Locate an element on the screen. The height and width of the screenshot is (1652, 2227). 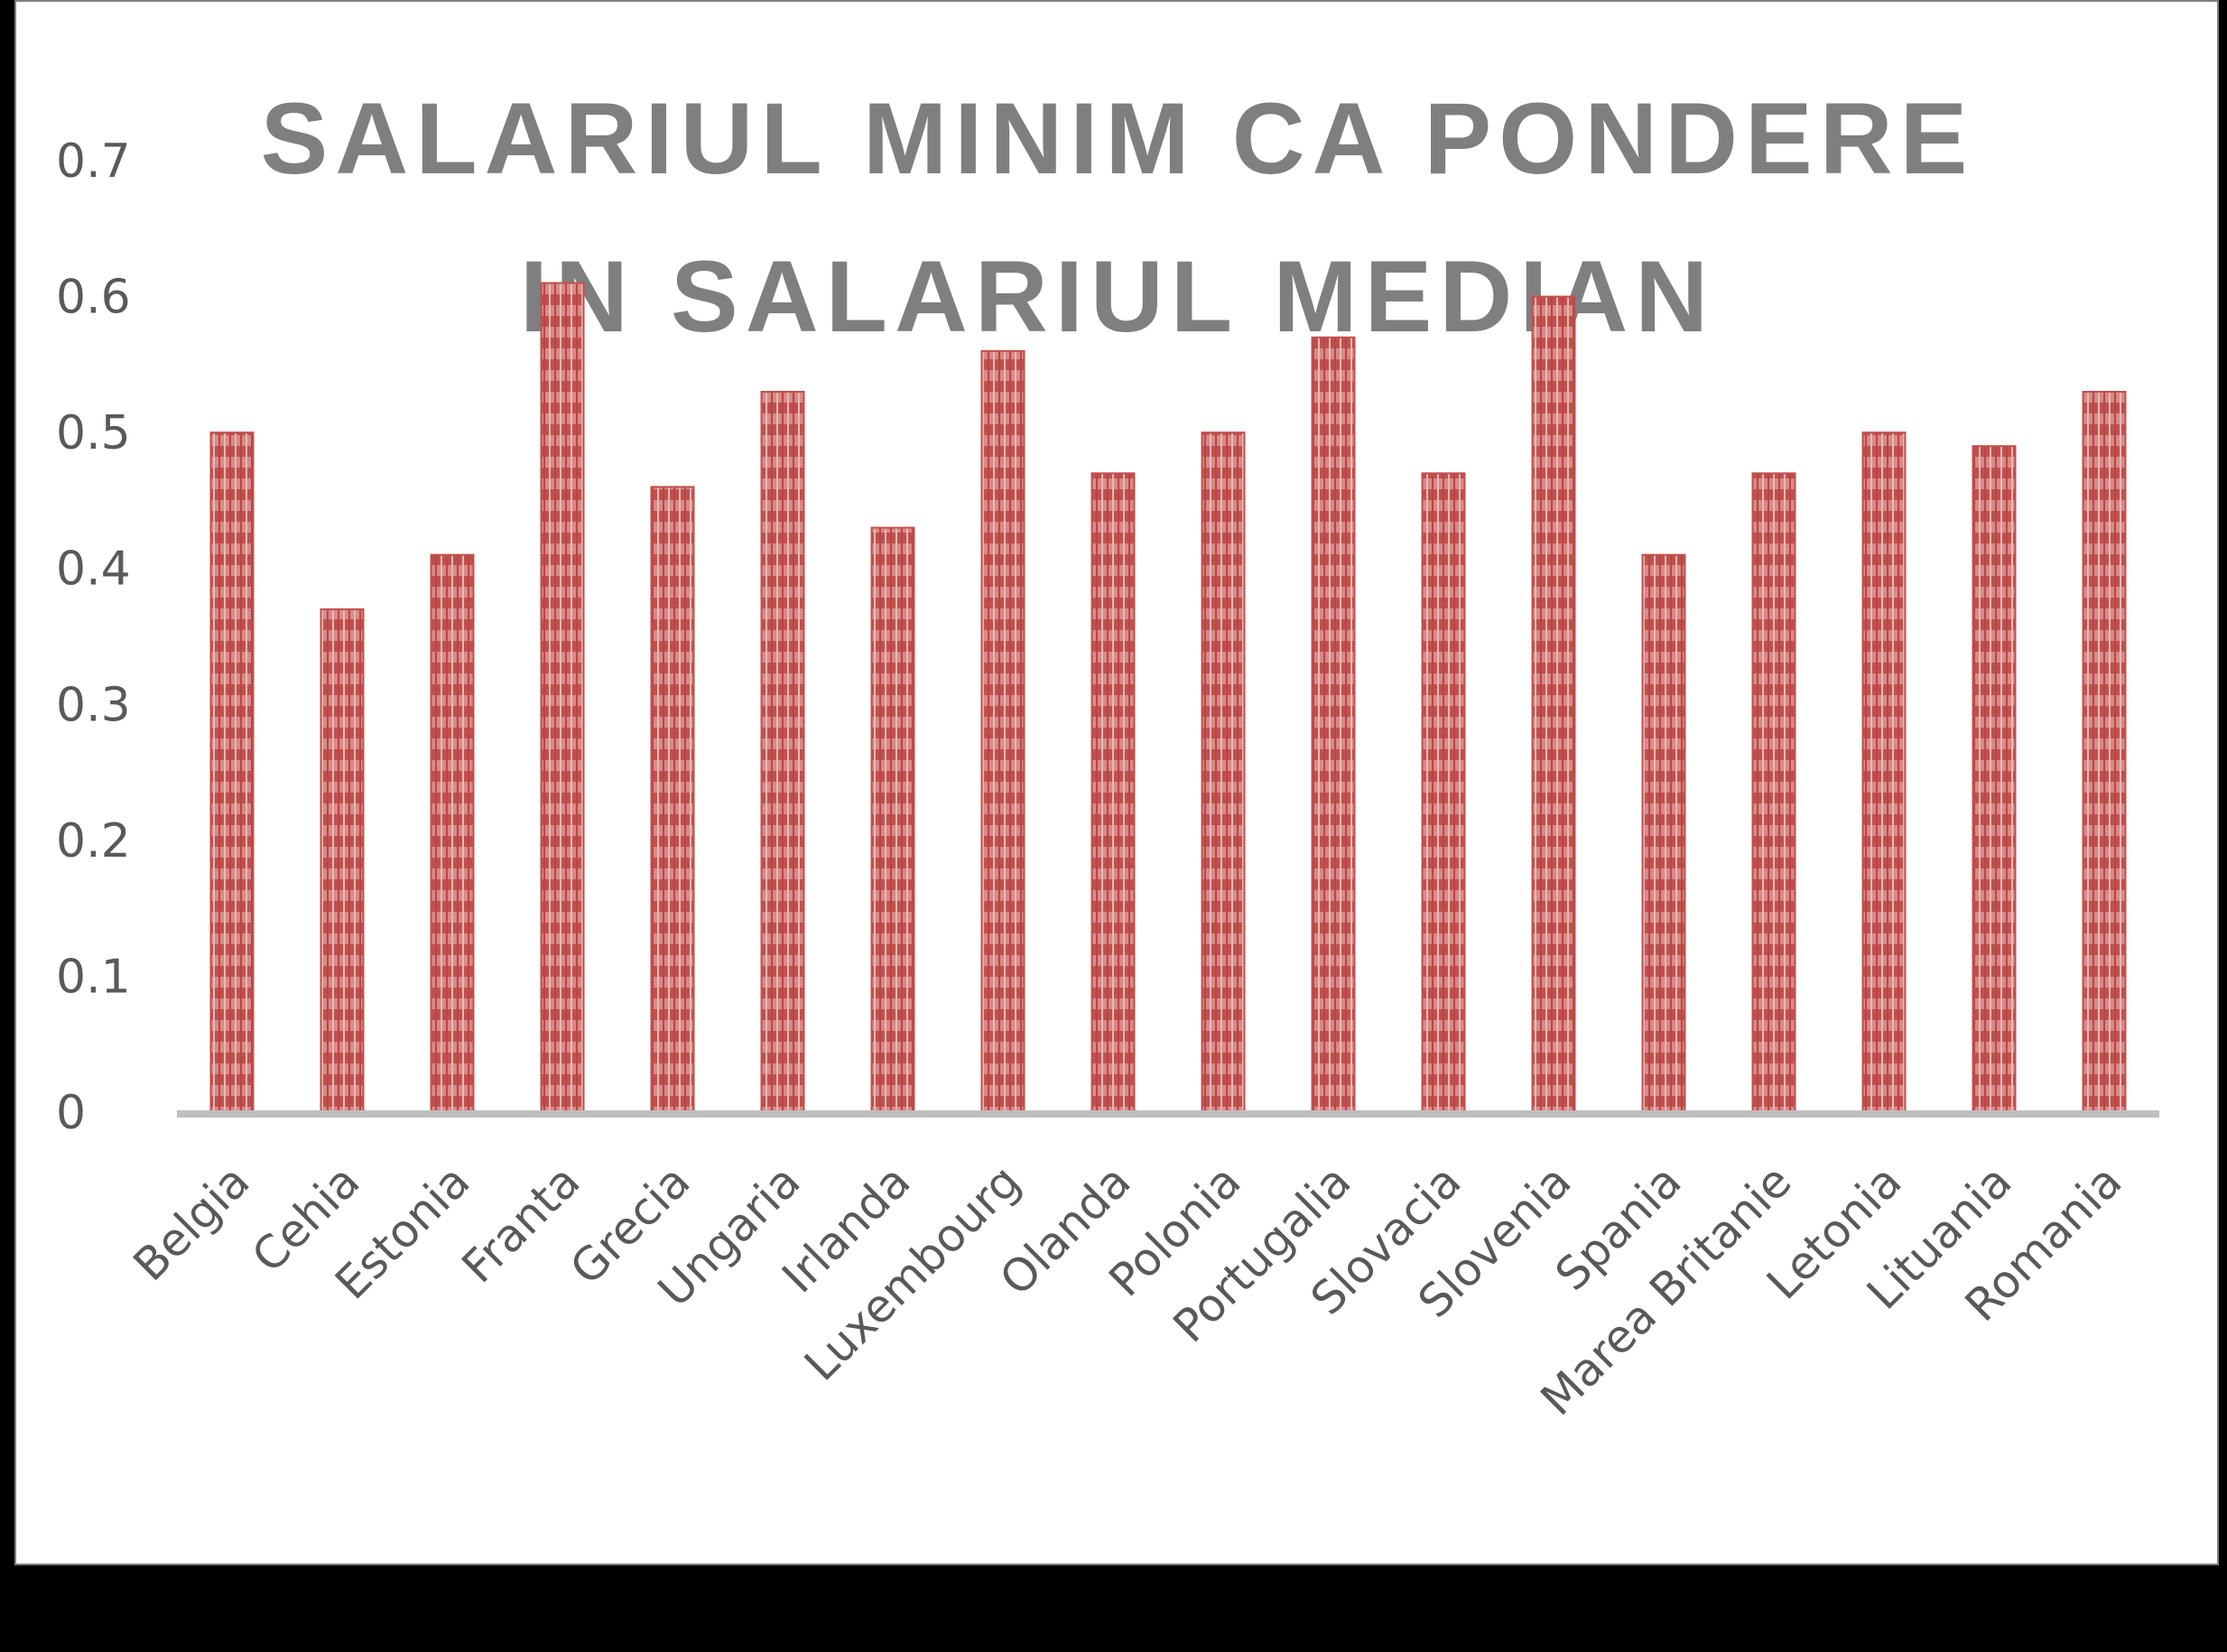
bar-polonia is located at coordinates (1223, 772).